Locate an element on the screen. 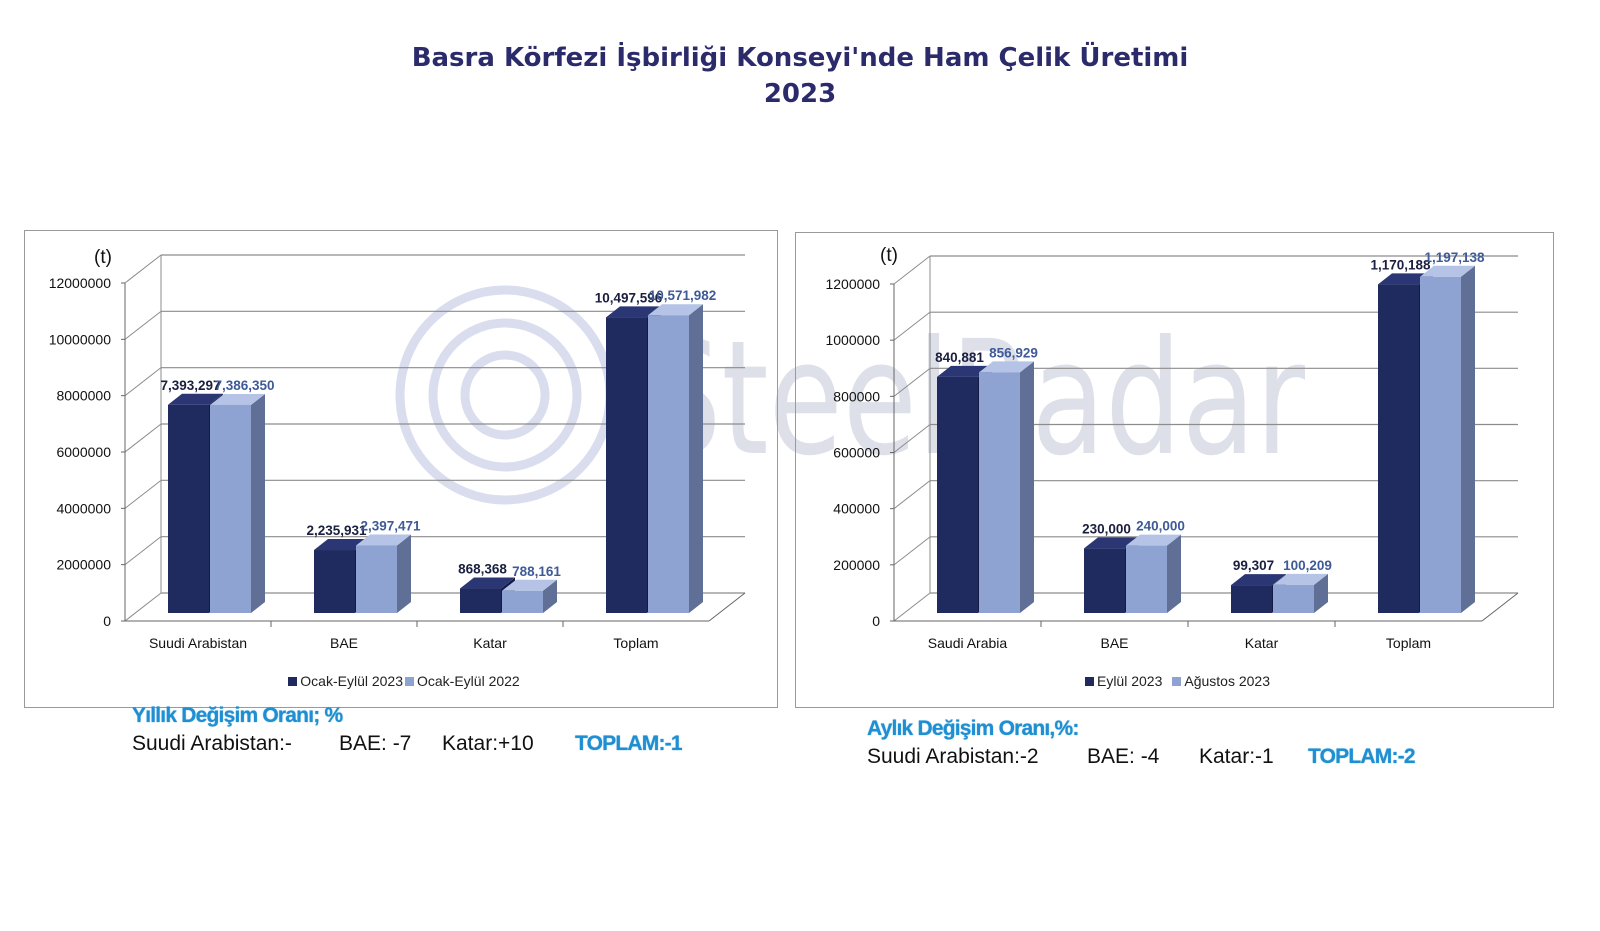 This screenshot has height=931, width=1600. yearly-change-title: Yıllık Değişim Oranı; % is located at coordinates (237, 715).